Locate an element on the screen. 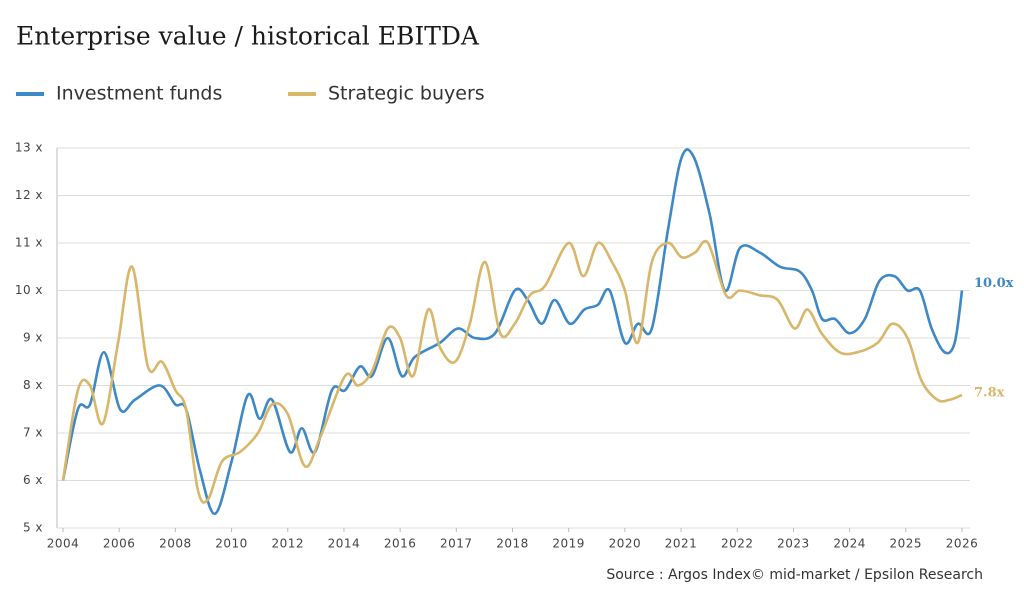  x-tick-label: 2016 is located at coordinates (400, 544).